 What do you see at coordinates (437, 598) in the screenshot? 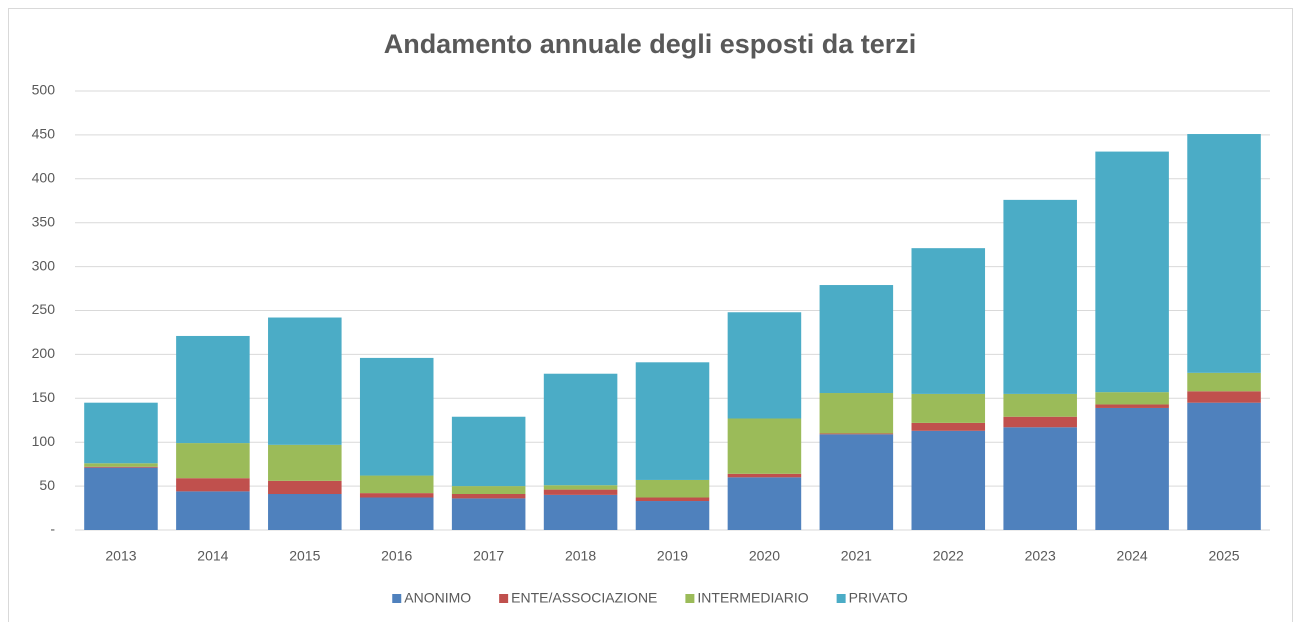
I see `legend-label: ANONIMO` at bounding box center [437, 598].